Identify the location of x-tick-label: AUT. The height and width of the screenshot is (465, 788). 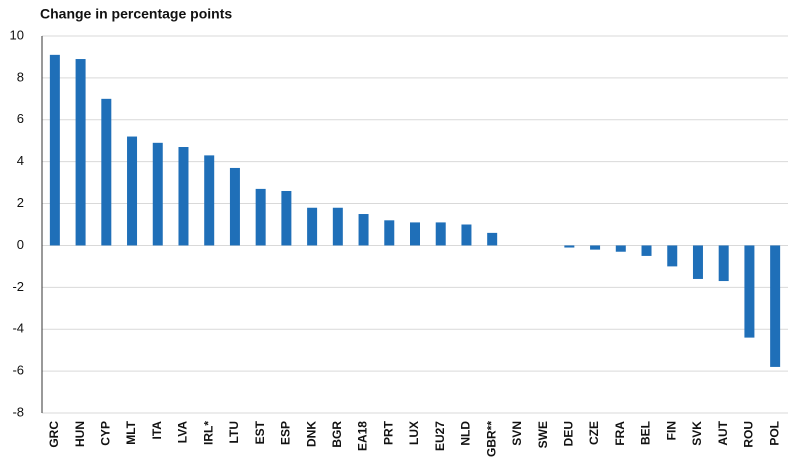
(723, 432).